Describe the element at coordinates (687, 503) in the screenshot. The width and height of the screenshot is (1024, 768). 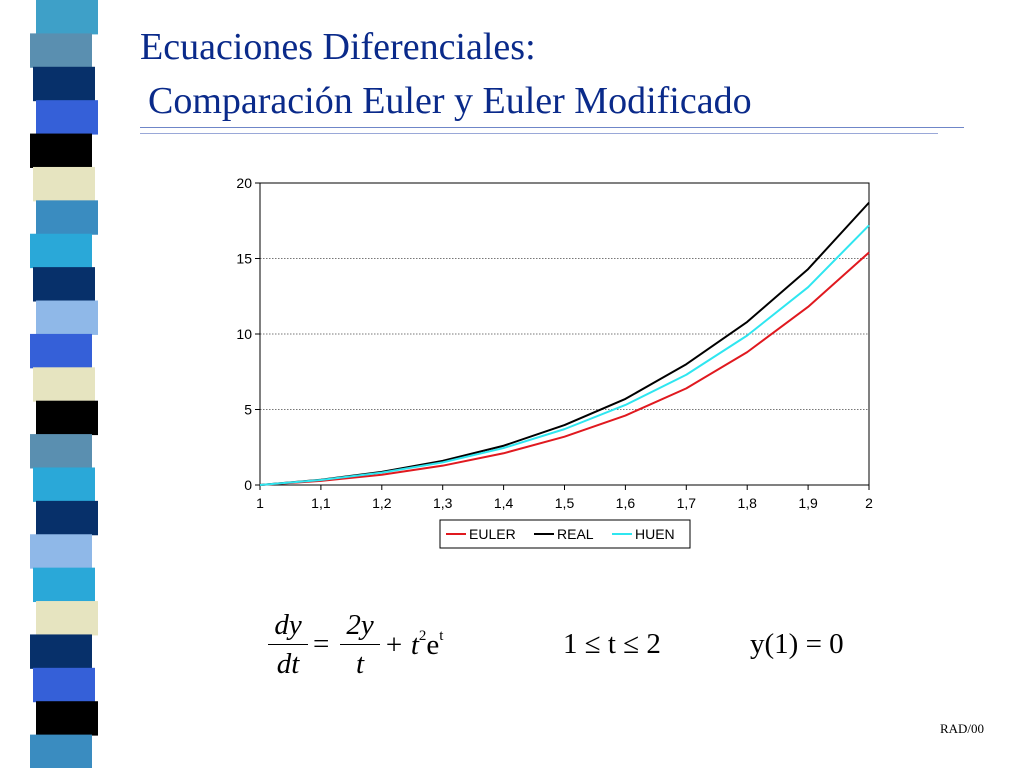
I see `x-tick-label: 1,7` at that location.